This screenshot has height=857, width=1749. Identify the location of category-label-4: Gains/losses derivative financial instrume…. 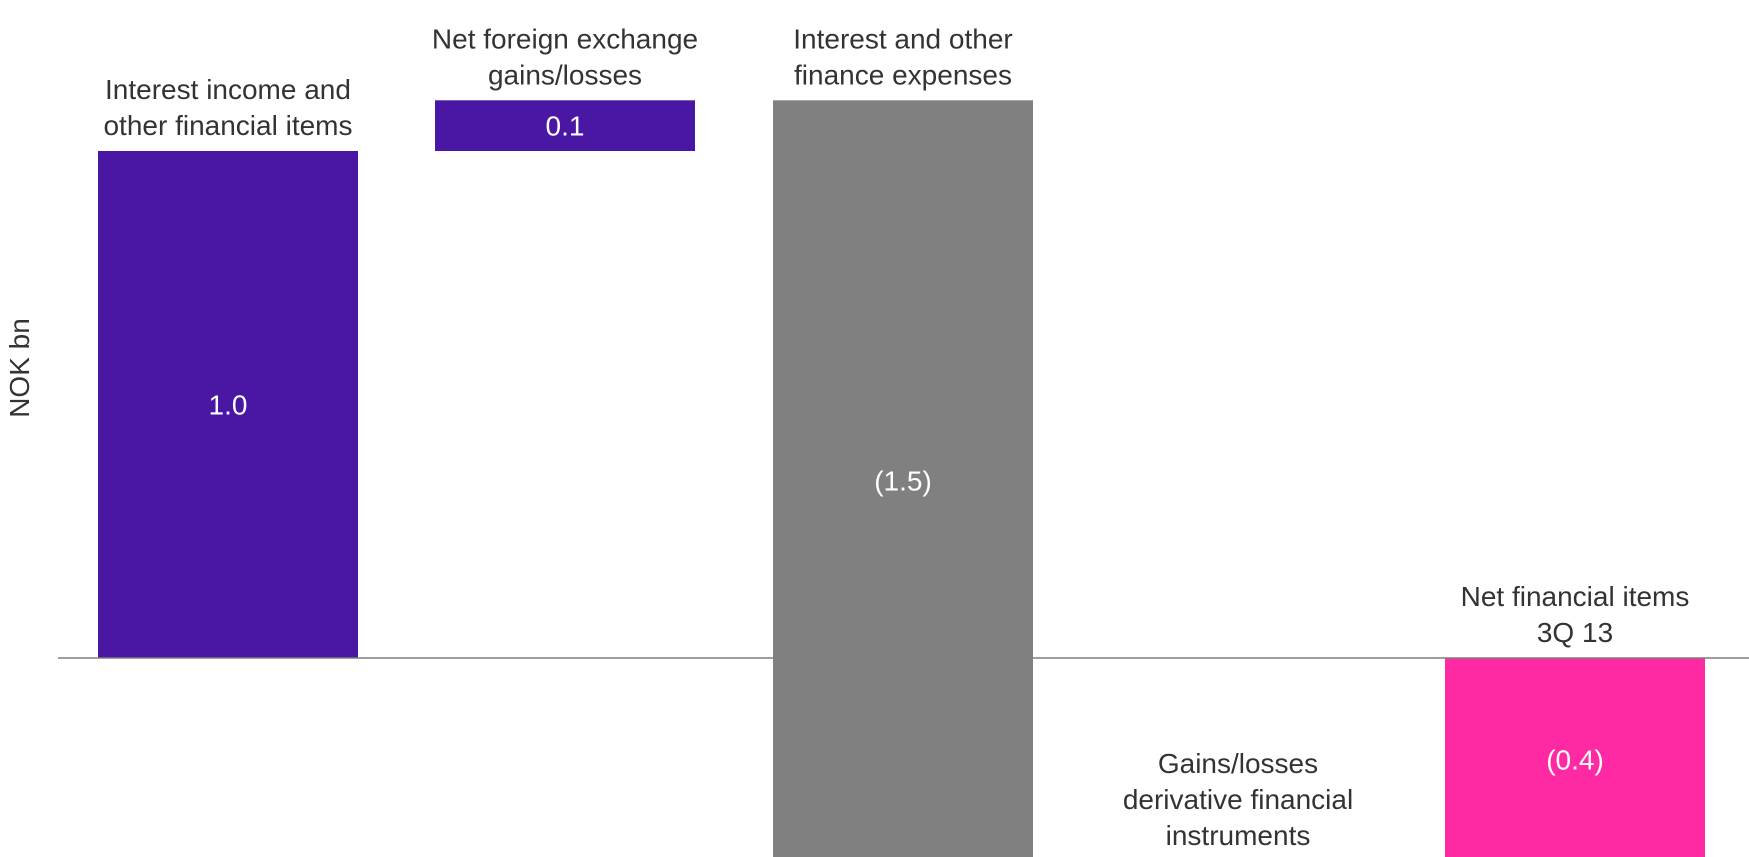
(1238, 799).